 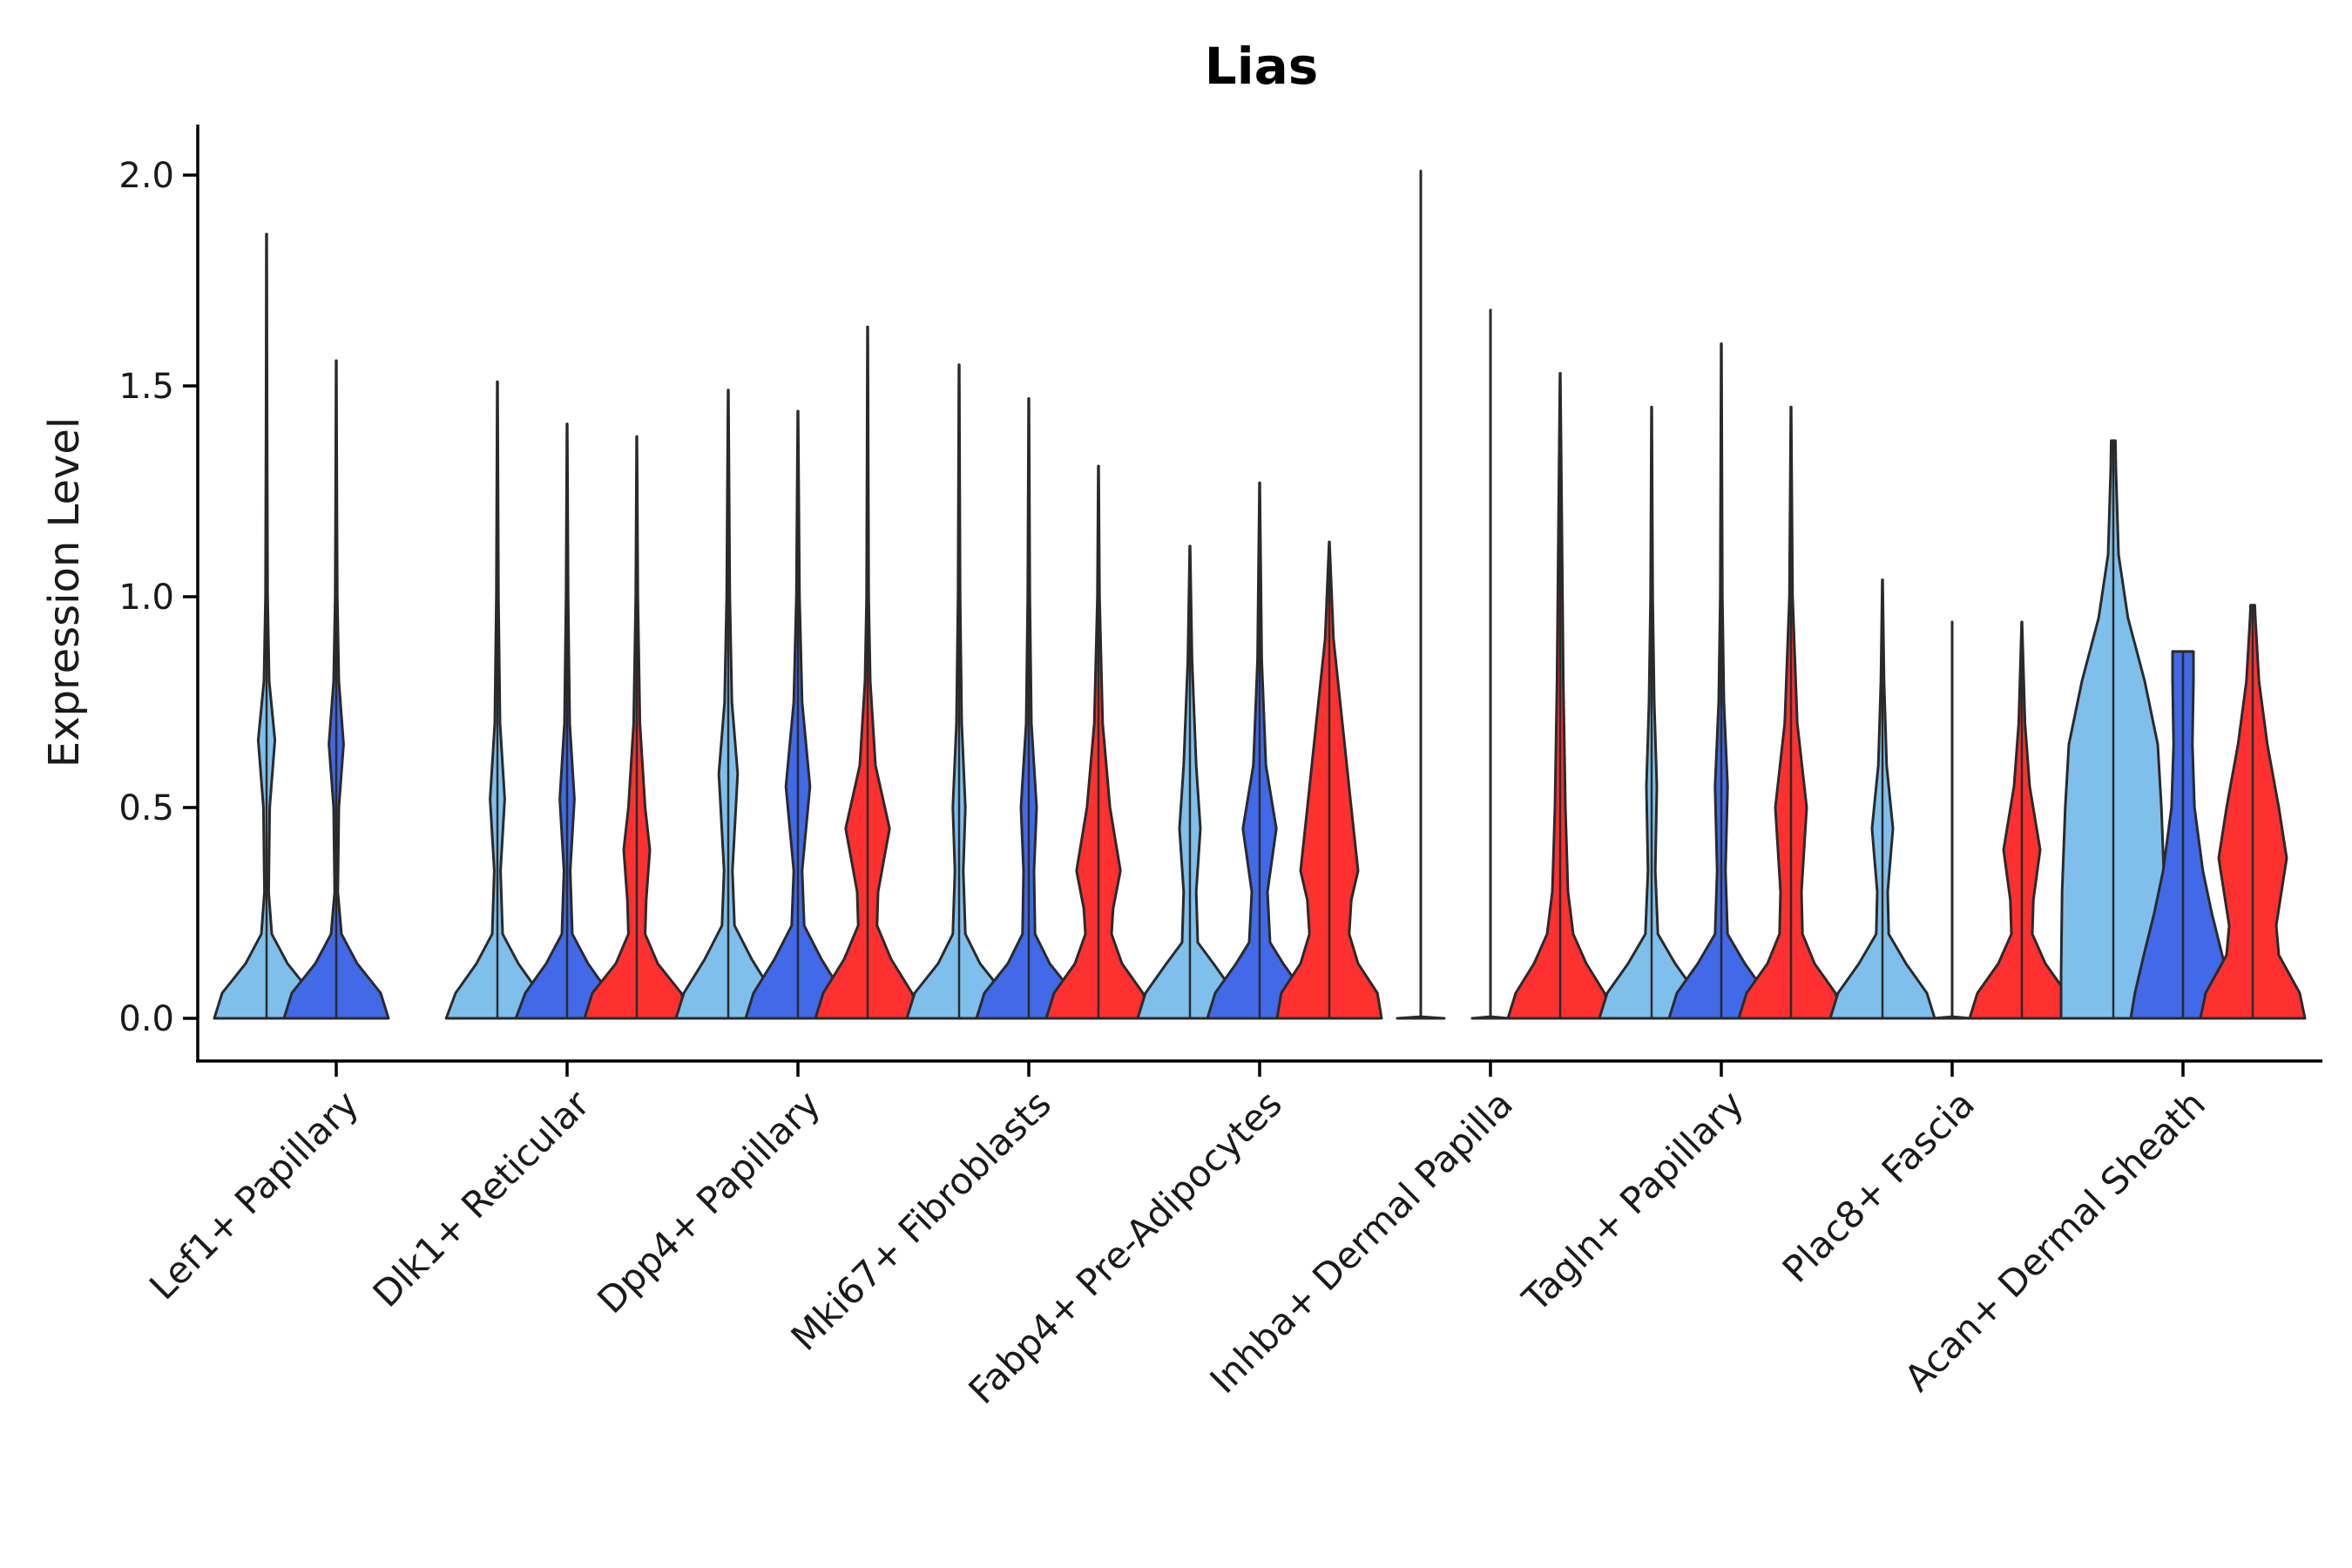 What do you see at coordinates (146, 176) in the screenshot?
I see `y-tick-label: 2.0` at bounding box center [146, 176].